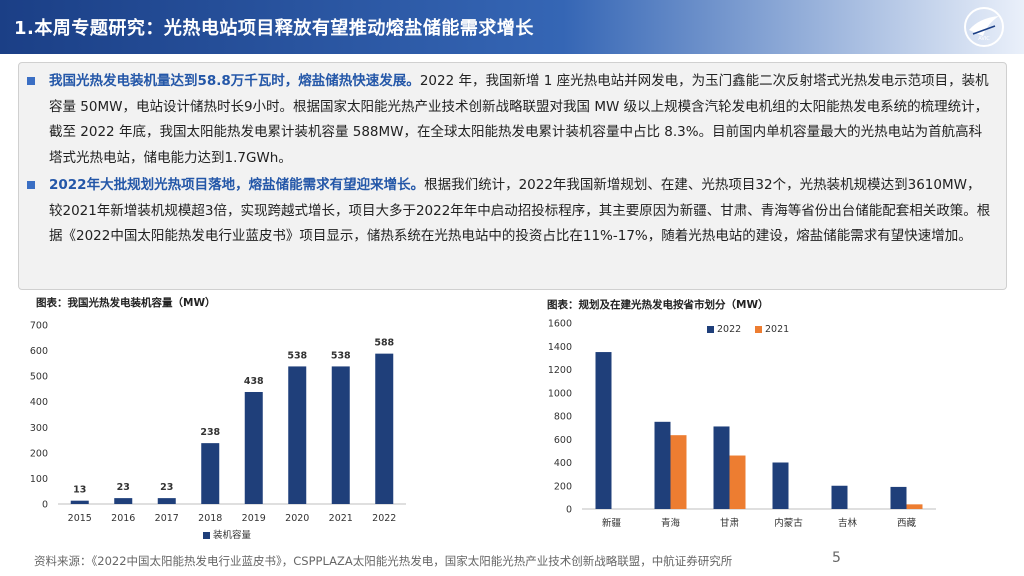  Describe the element at coordinates (658, 305) in the screenshot. I see `right-chart-title: 图表：规划及在建光热发电按省市划分（MW）` at that location.